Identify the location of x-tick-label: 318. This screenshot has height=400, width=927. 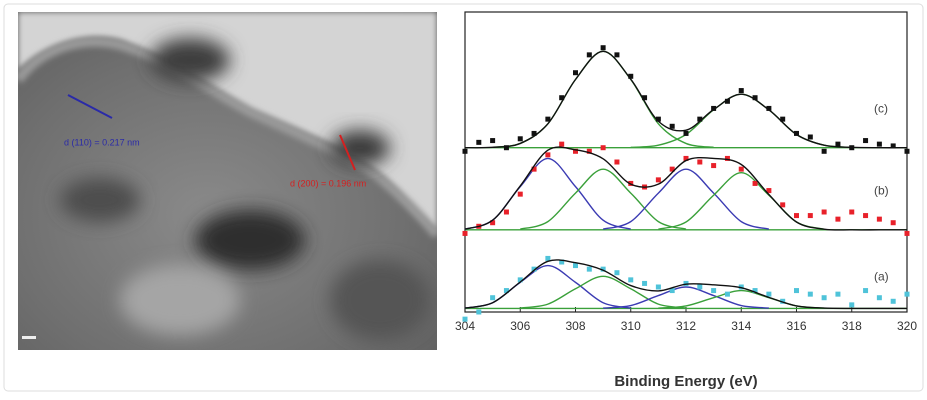
(852, 326).